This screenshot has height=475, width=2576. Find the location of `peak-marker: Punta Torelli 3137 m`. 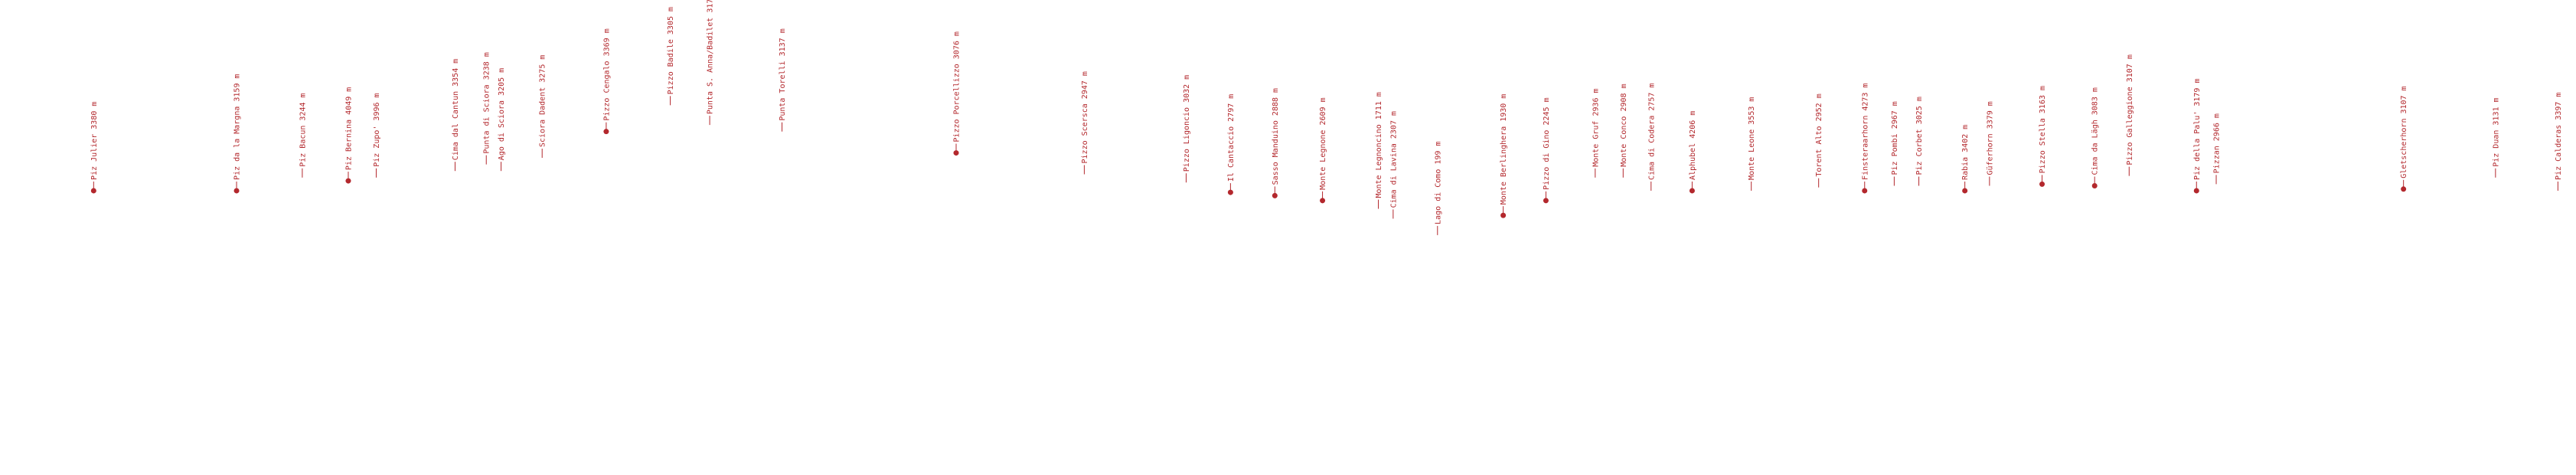

peak-marker: Punta Torelli 3137 m is located at coordinates (783, 80).